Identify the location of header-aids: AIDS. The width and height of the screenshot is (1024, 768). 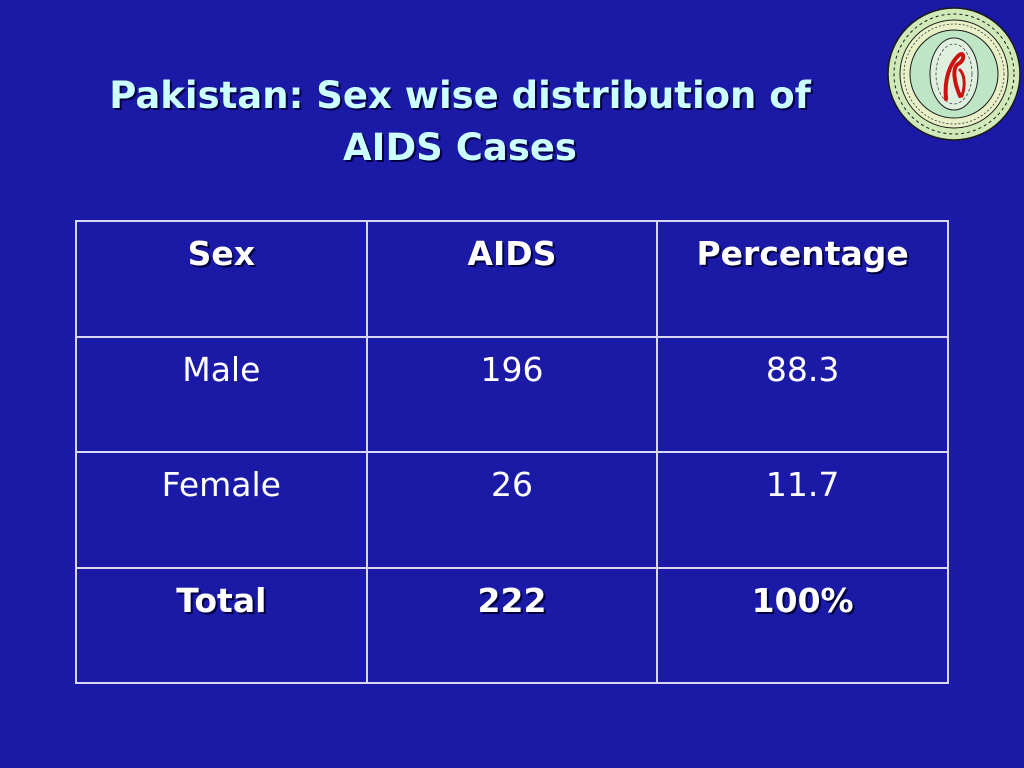
(512, 279).